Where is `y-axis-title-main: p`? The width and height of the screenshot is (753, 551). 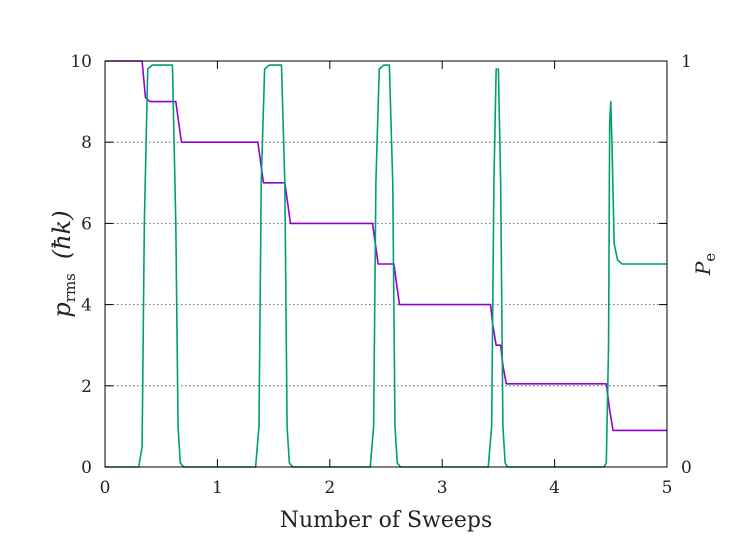
y-axis-title-main: p is located at coordinates (62, 309).